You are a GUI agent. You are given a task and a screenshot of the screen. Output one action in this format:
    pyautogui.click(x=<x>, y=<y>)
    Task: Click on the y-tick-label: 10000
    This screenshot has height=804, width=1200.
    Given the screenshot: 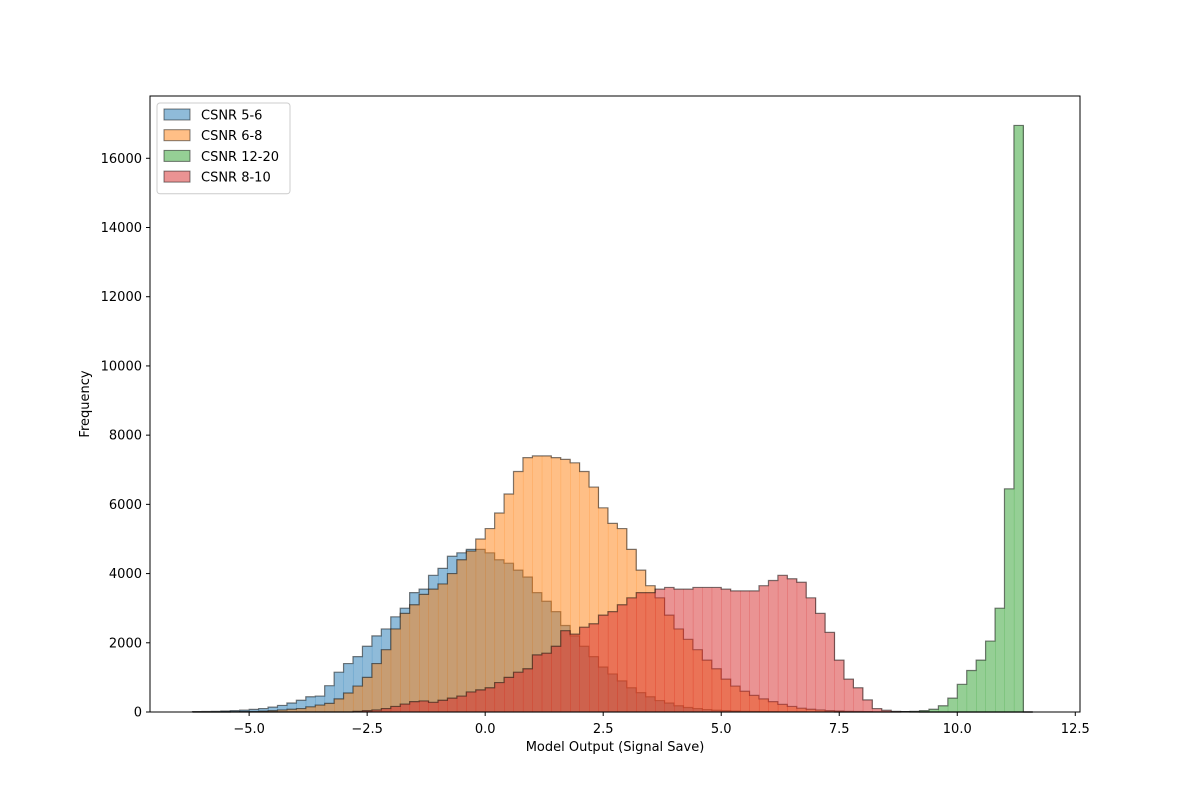 What is the action you would take?
    pyautogui.click(x=121, y=366)
    